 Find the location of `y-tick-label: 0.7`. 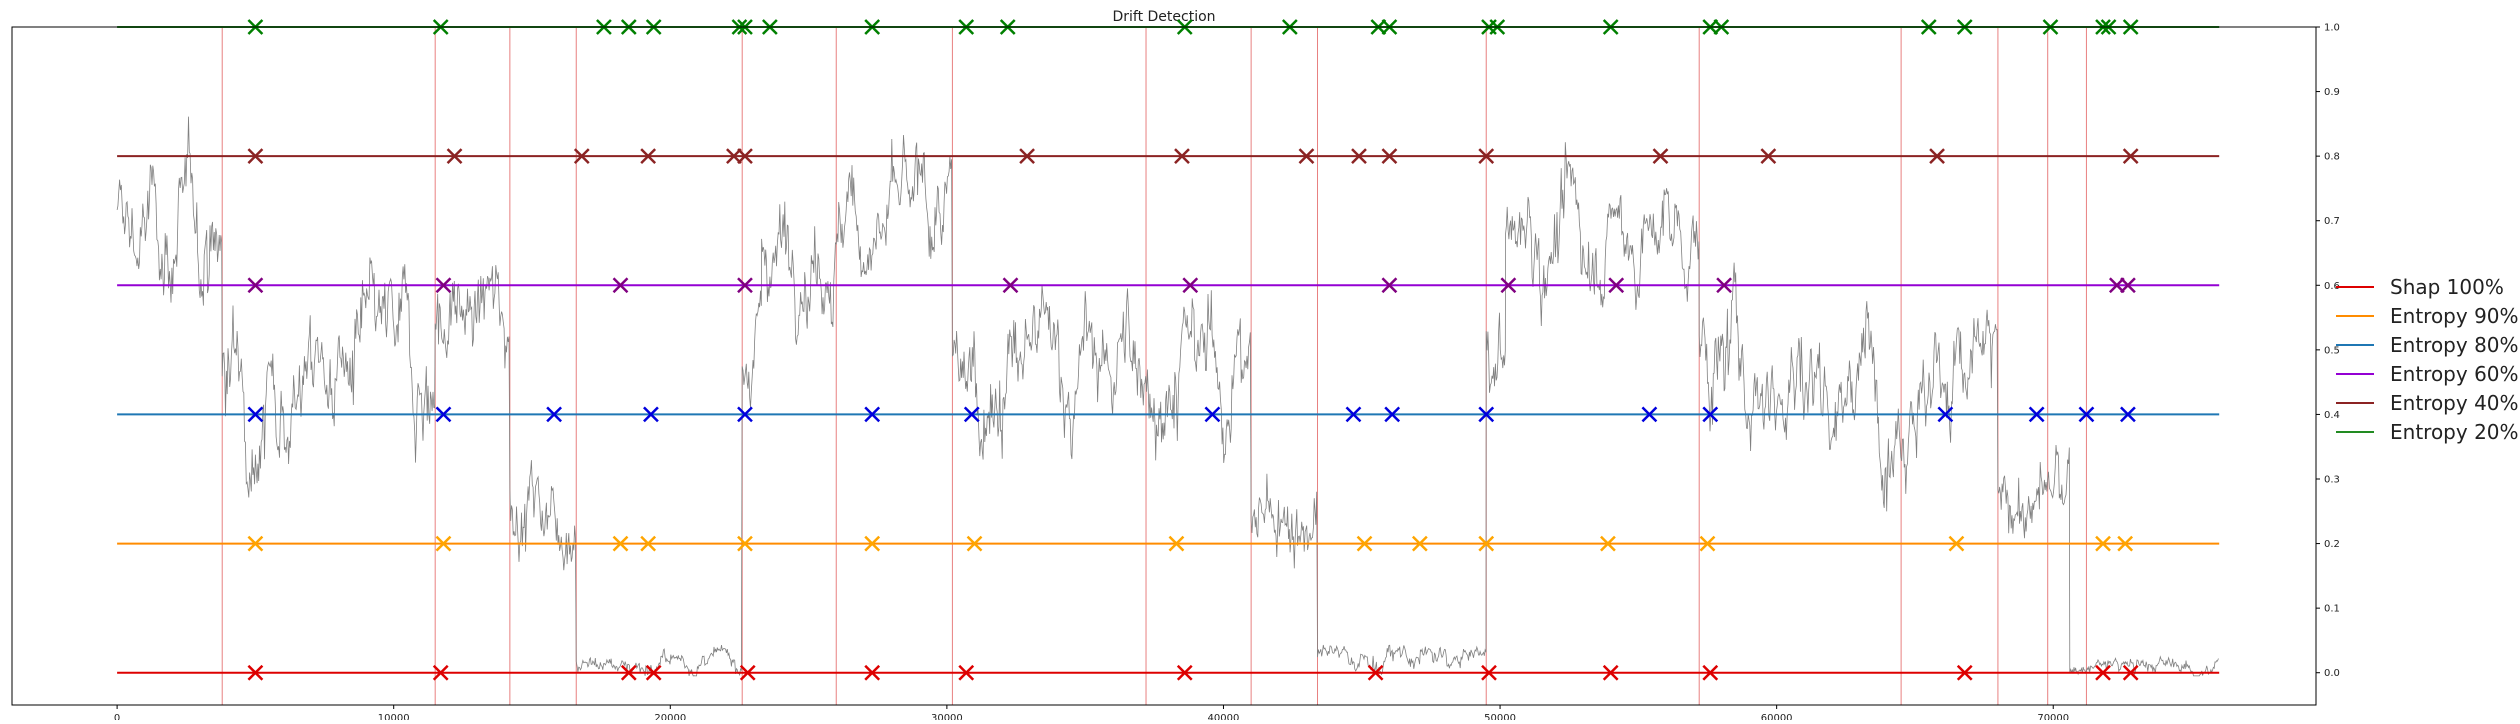

y-tick-label: 0.7 is located at coordinates (2332, 221).